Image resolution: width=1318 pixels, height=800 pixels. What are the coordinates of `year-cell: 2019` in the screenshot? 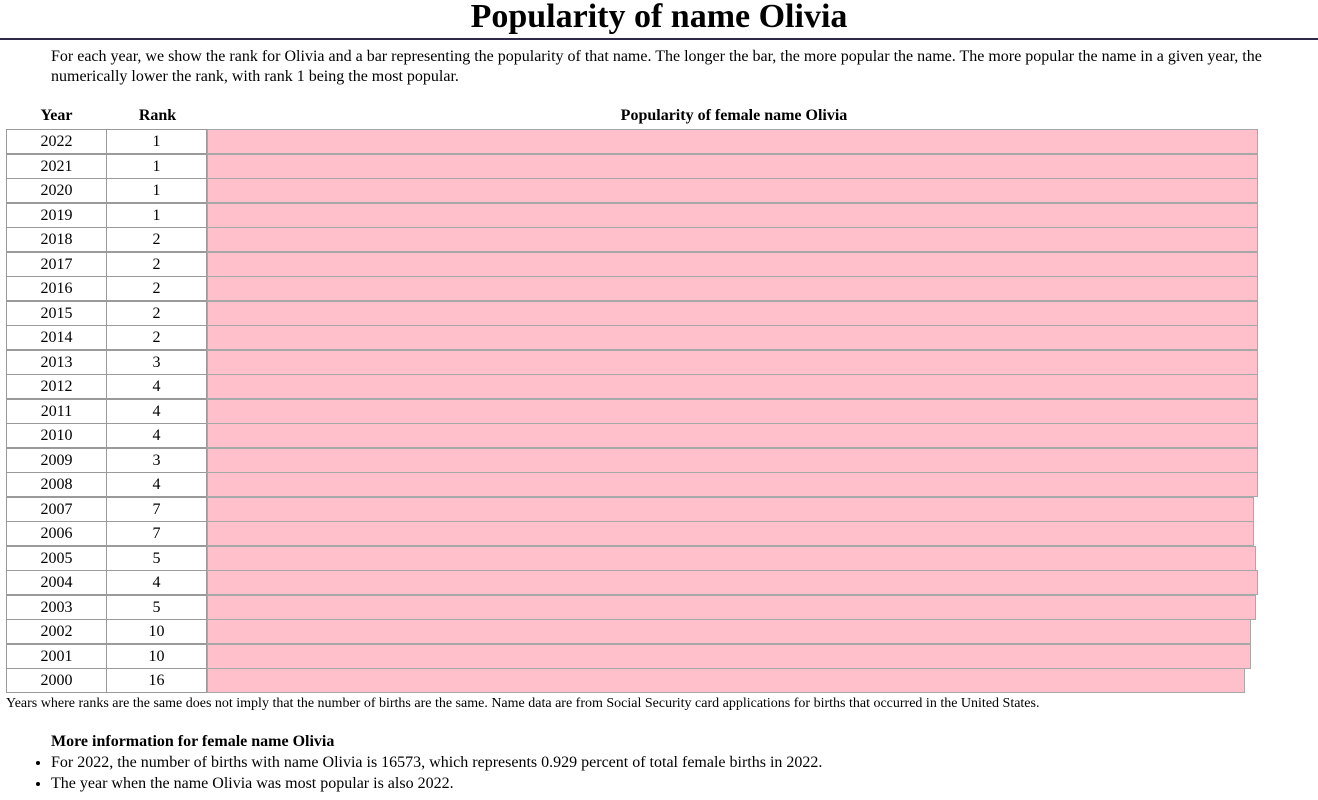 It's located at (56, 215).